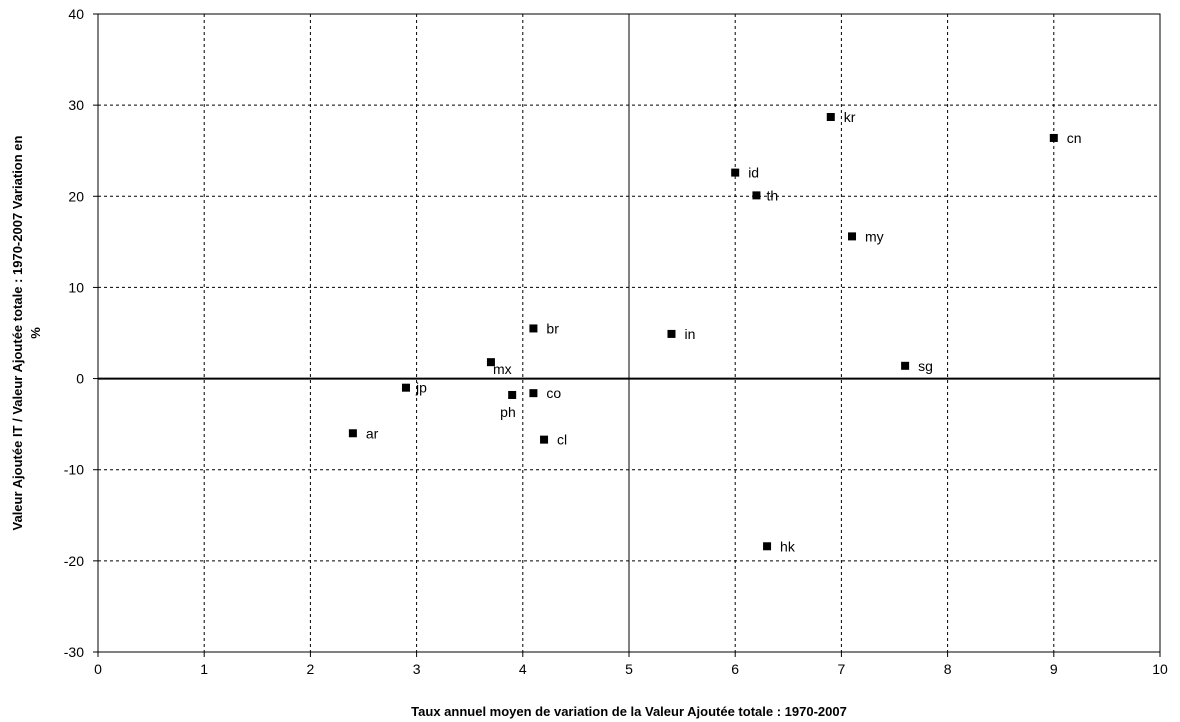 The image size is (1180, 722). What do you see at coordinates (756, 195) in the screenshot?
I see `point-th` at bounding box center [756, 195].